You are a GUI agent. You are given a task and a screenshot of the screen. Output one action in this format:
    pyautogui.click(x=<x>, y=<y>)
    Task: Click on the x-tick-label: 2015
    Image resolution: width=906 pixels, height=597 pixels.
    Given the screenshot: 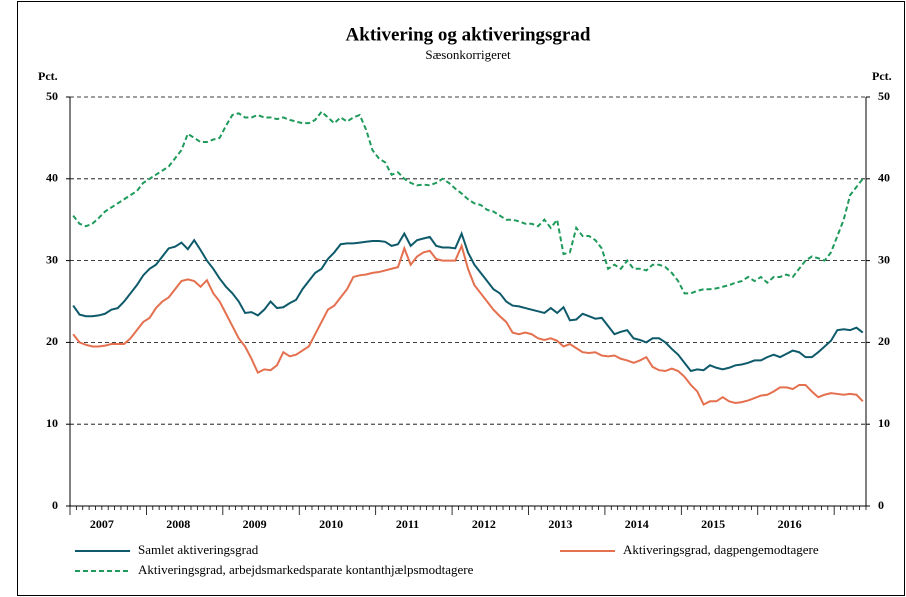 What is the action you would take?
    pyautogui.click(x=713, y=524)
    